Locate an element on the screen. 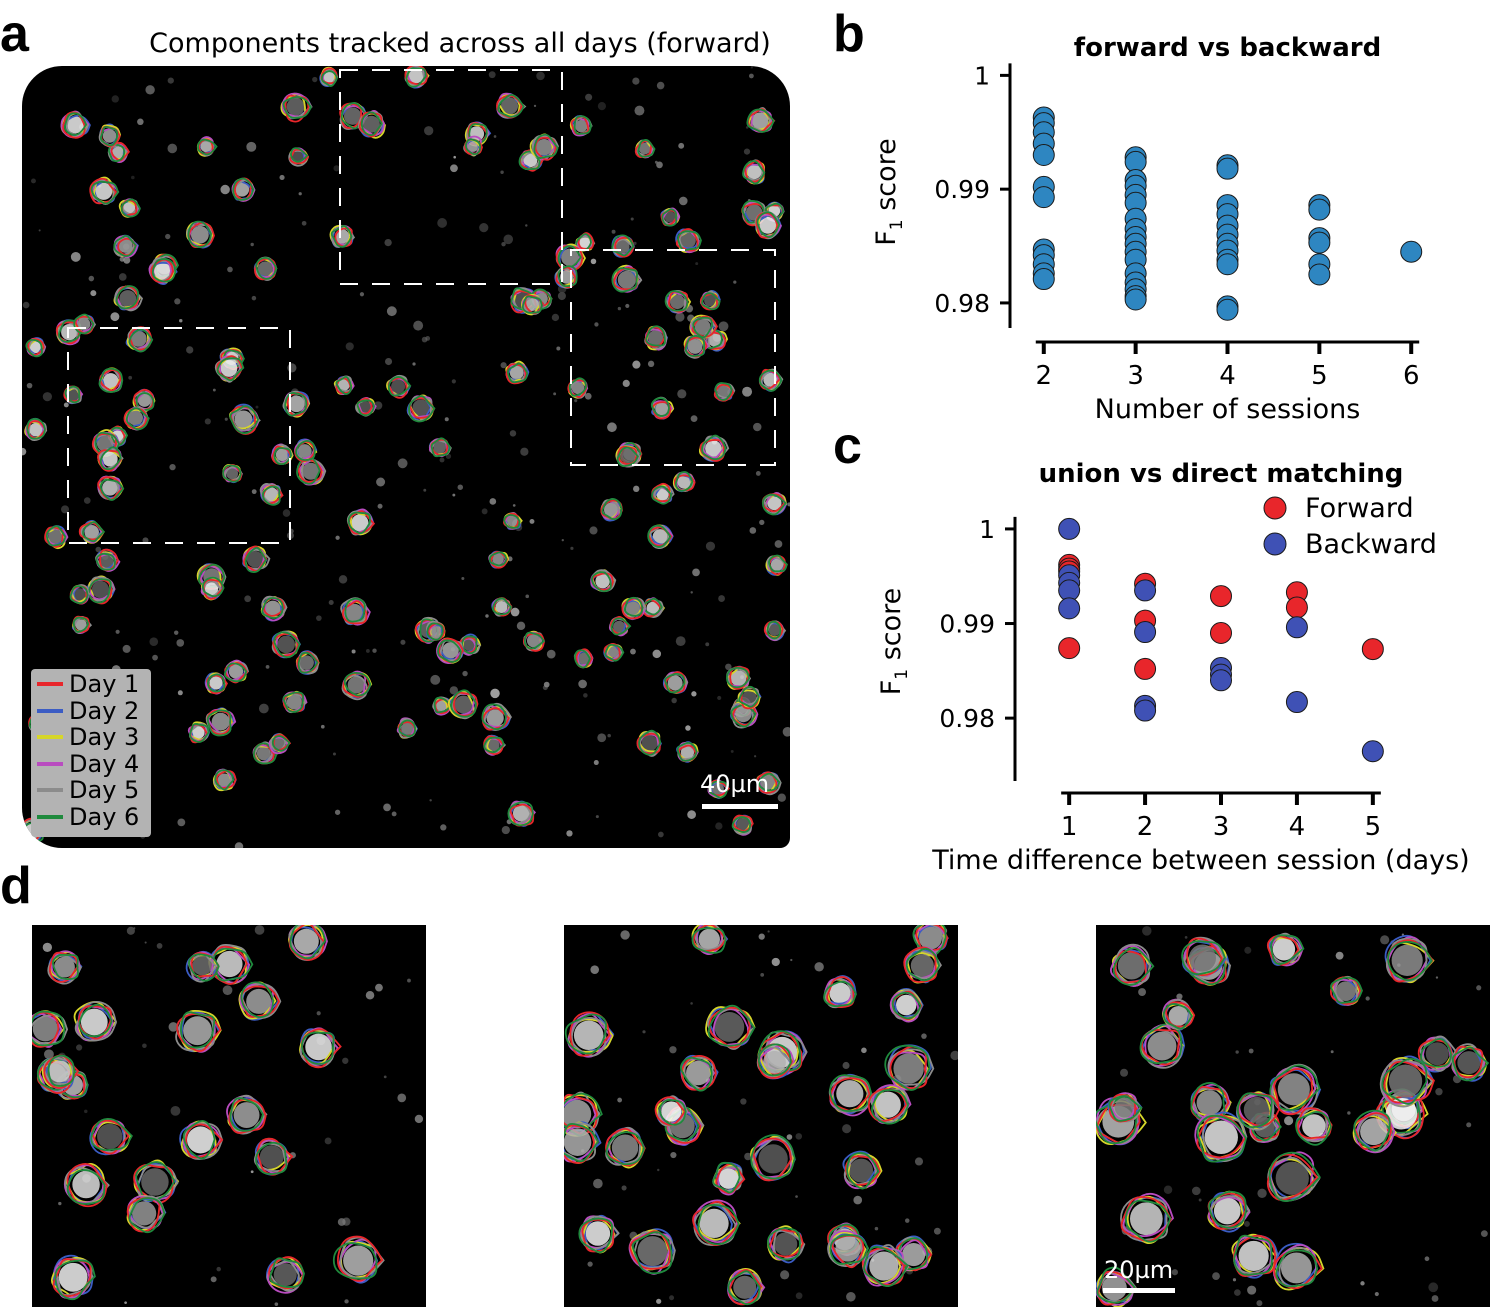 The image size is (1500, 1307). y-tick-label: 0.98 is located at coordinates (962, 303).